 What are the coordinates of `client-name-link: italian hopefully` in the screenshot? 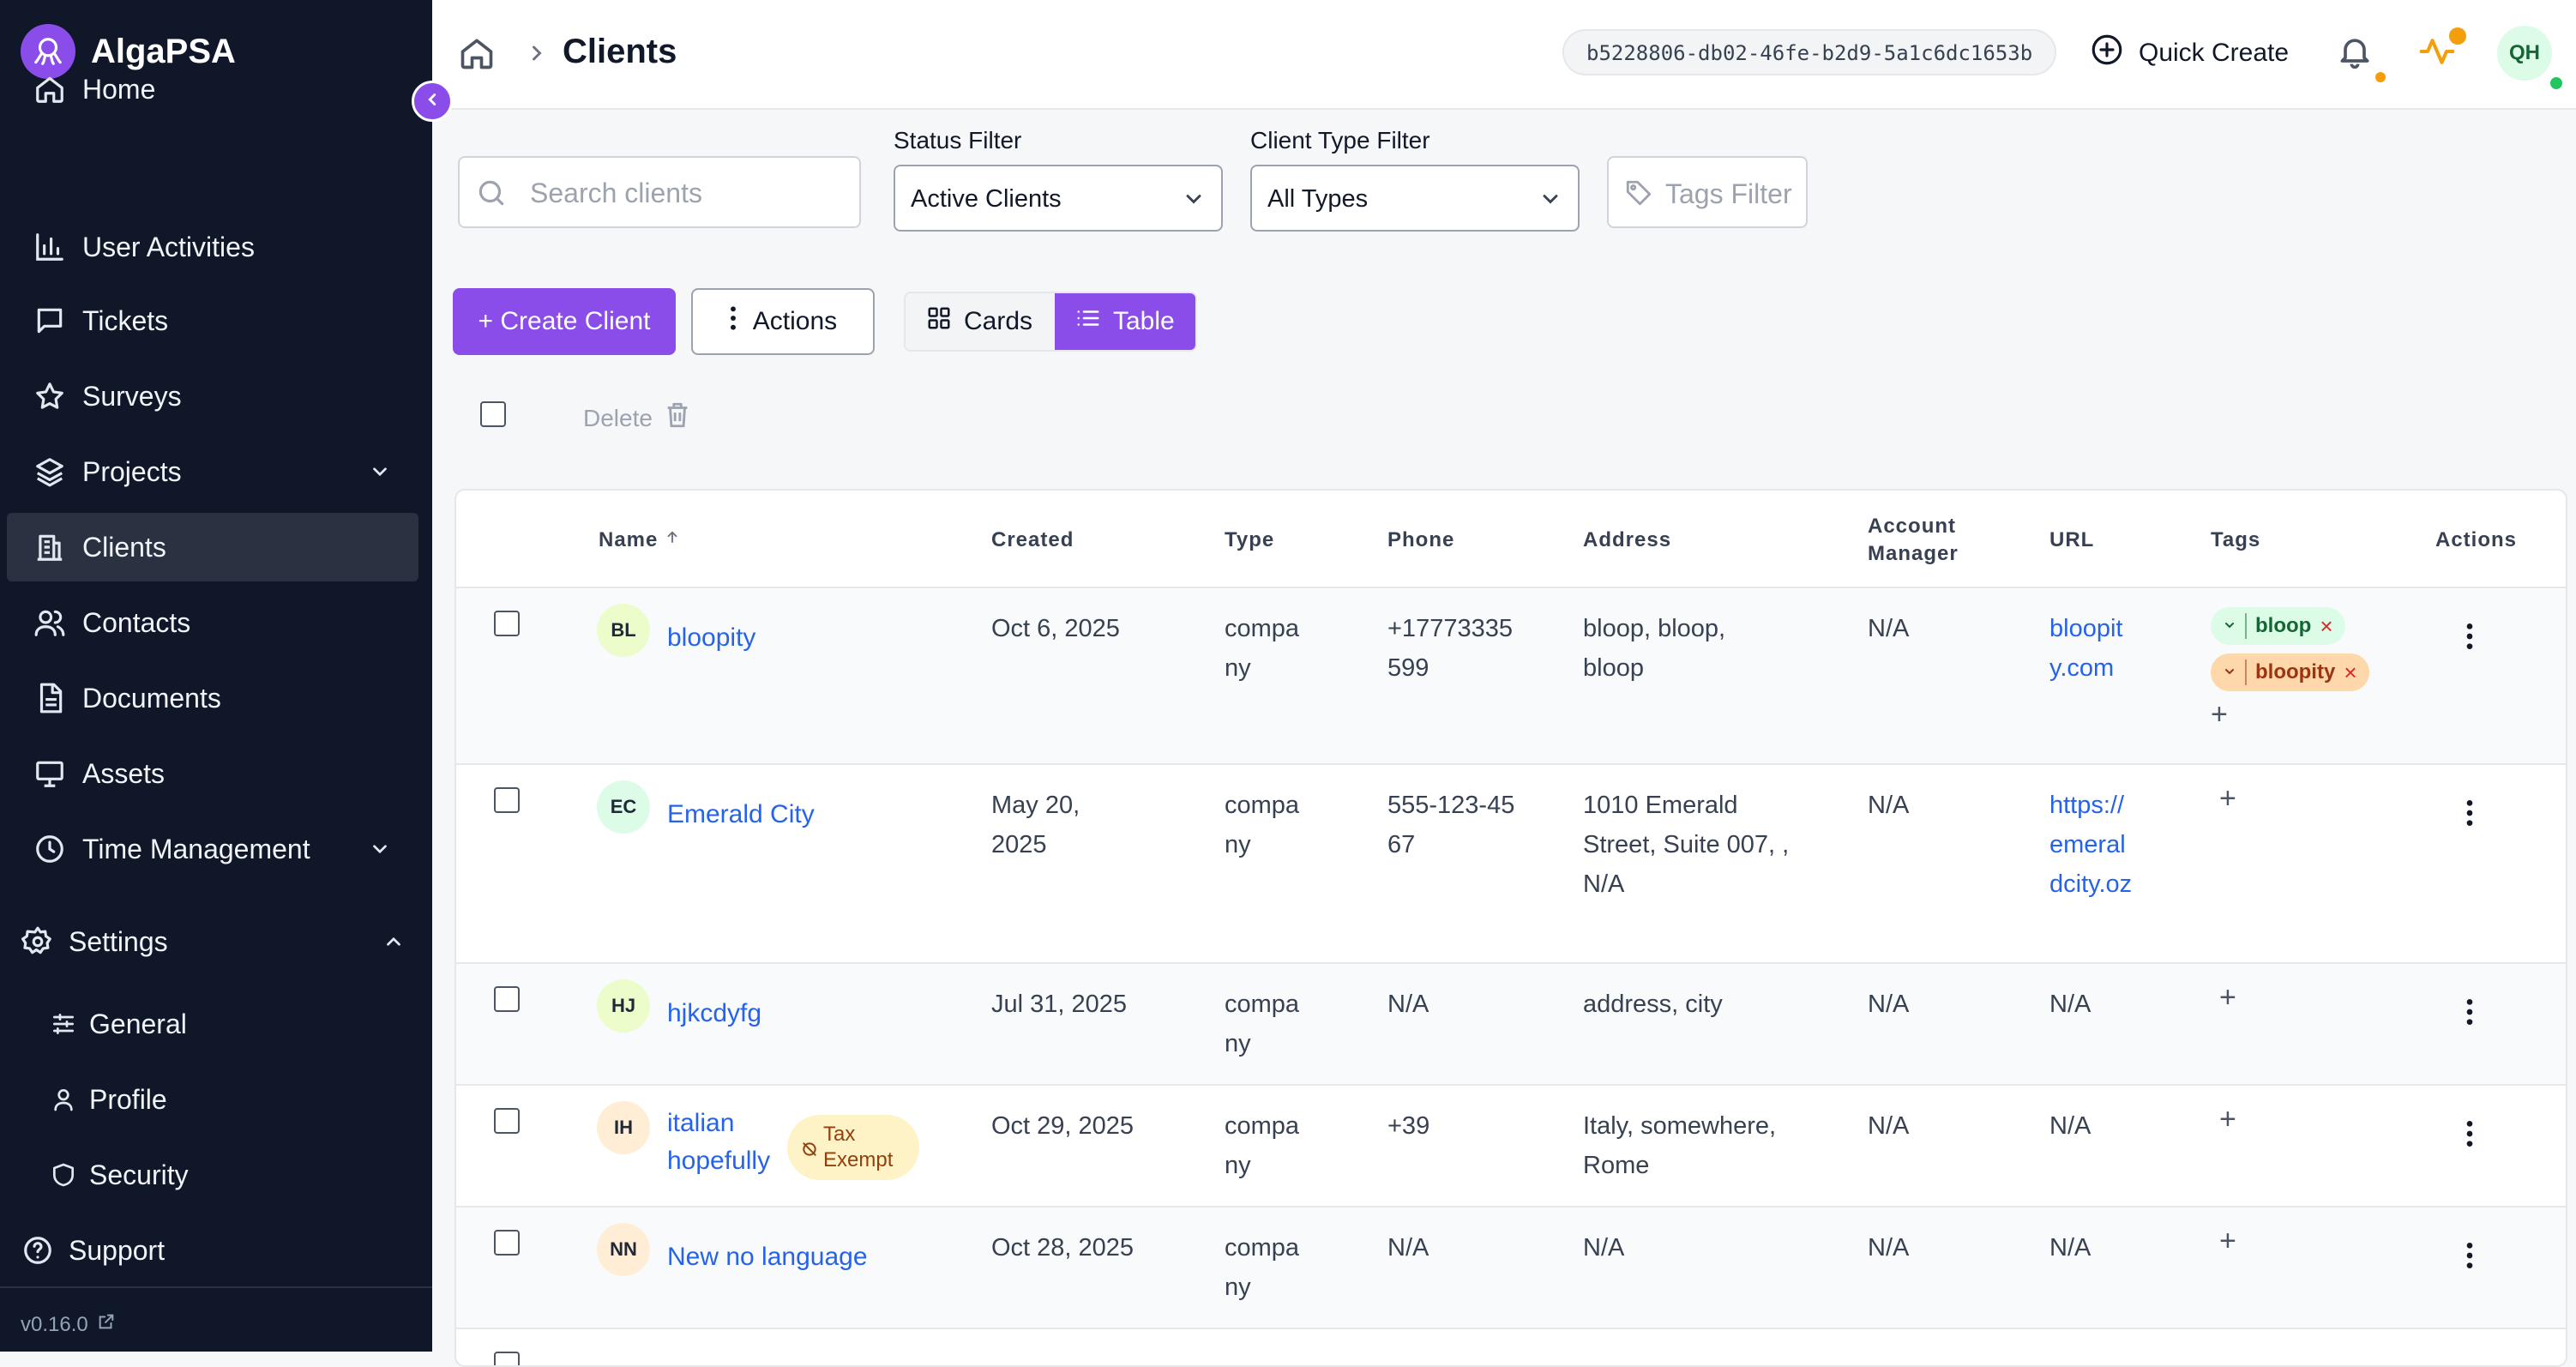 It's located at (719, 1142).